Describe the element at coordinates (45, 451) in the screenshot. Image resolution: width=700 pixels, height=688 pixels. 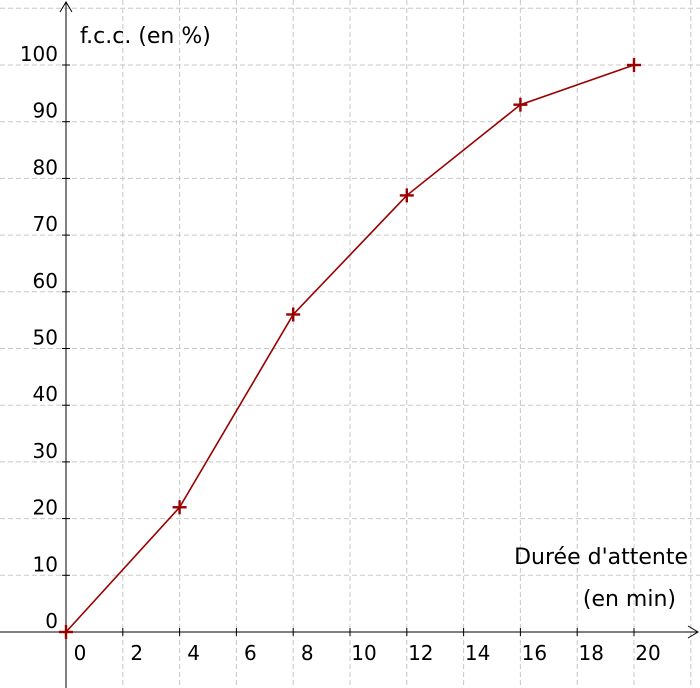
I see `y-tick-label: 30` at that location.